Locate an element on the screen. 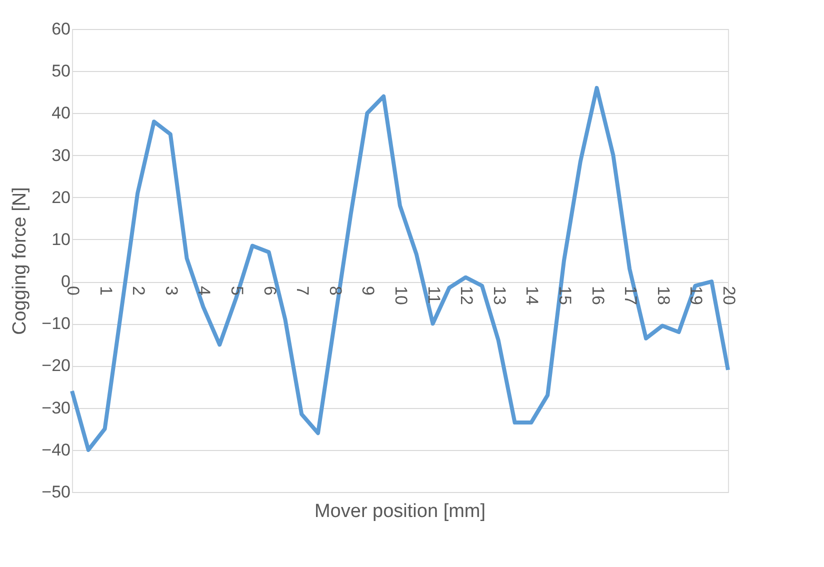 The height and width of the screenshot is (567, 824). x-tick-label: 4 is located at coordinates (204, 291).